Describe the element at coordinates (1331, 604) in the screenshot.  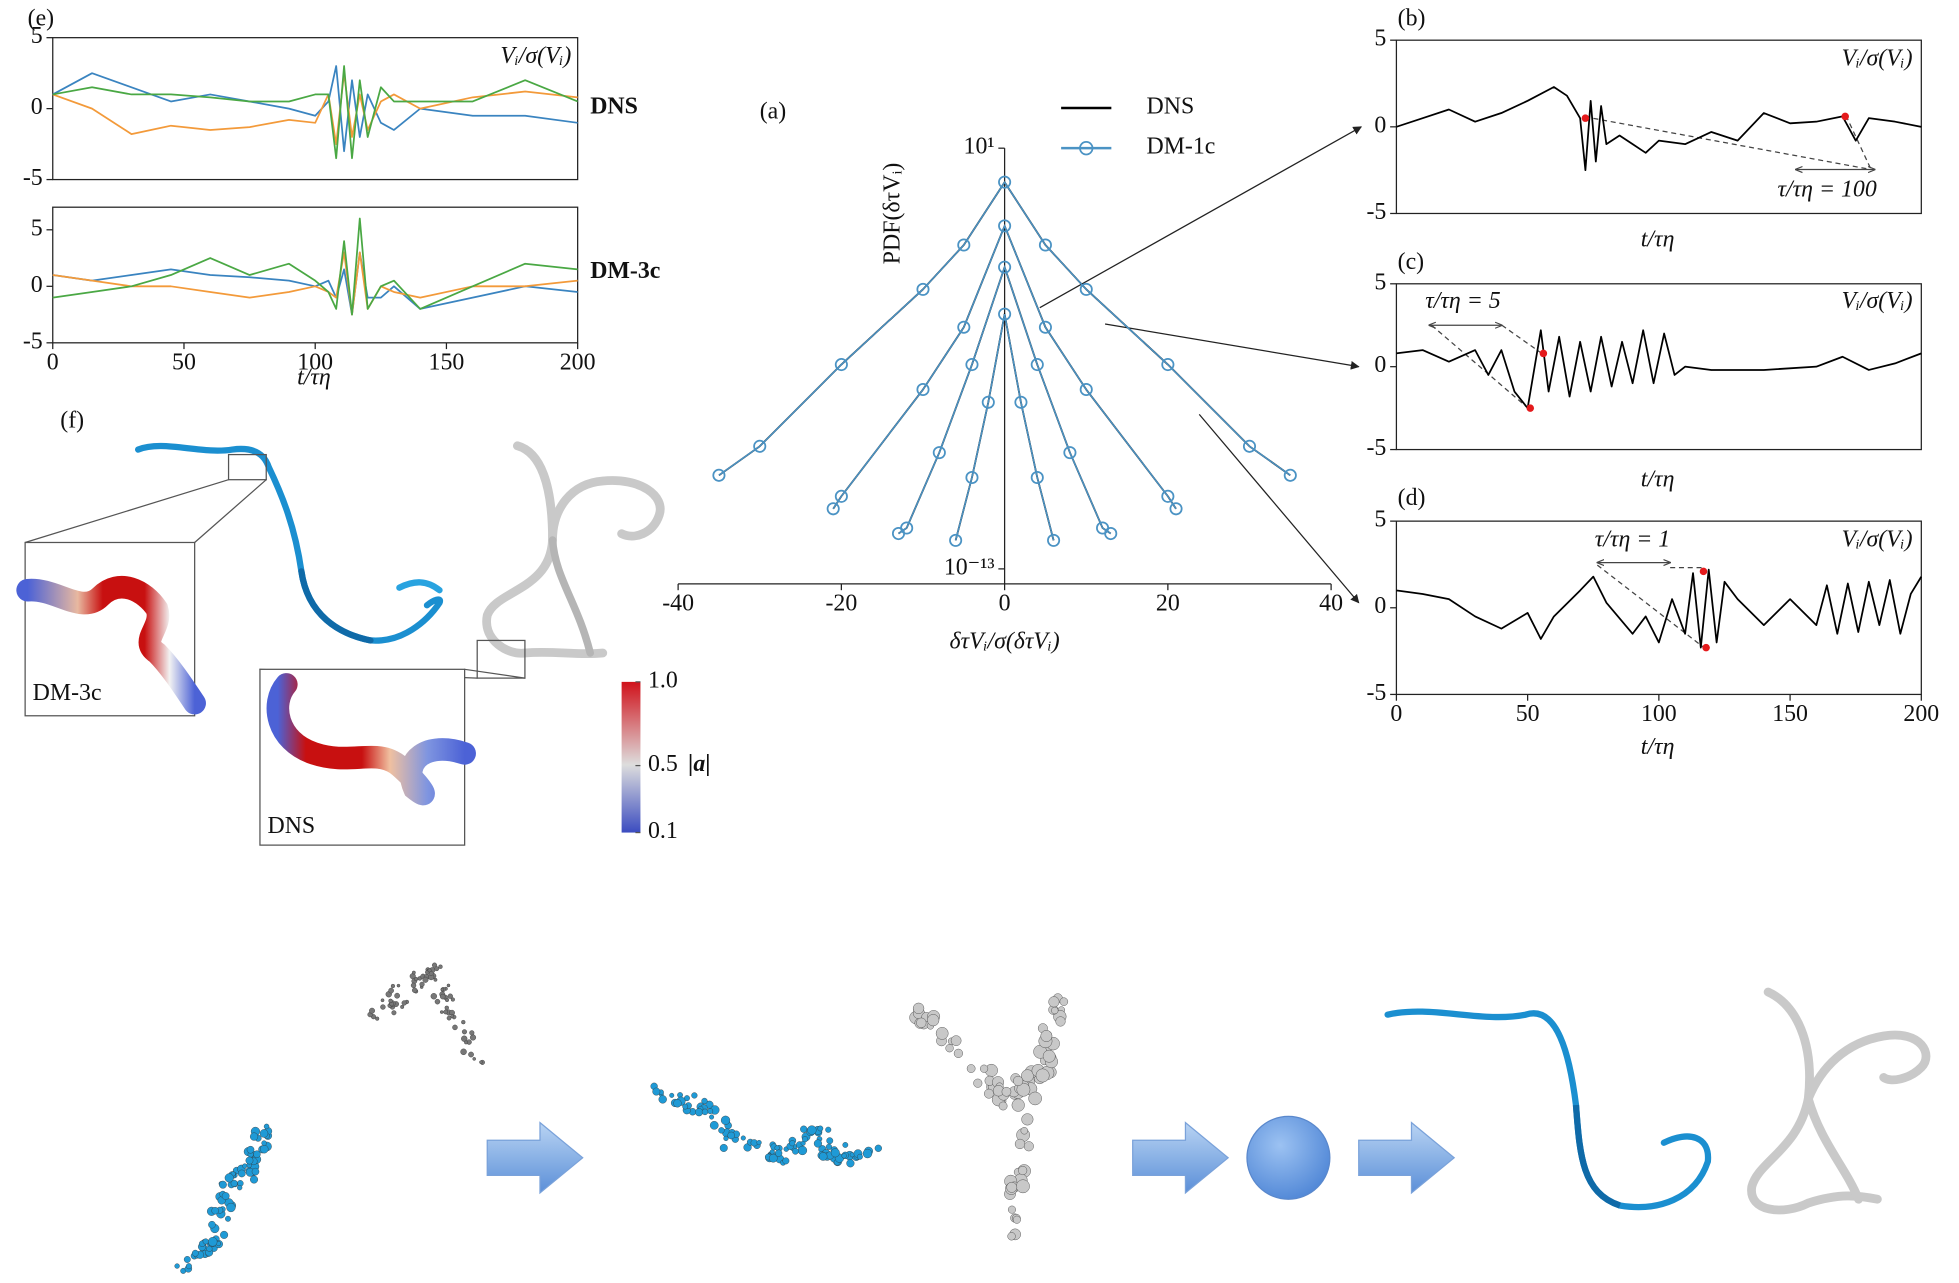
I see `x-tick-label: 40` at that location.